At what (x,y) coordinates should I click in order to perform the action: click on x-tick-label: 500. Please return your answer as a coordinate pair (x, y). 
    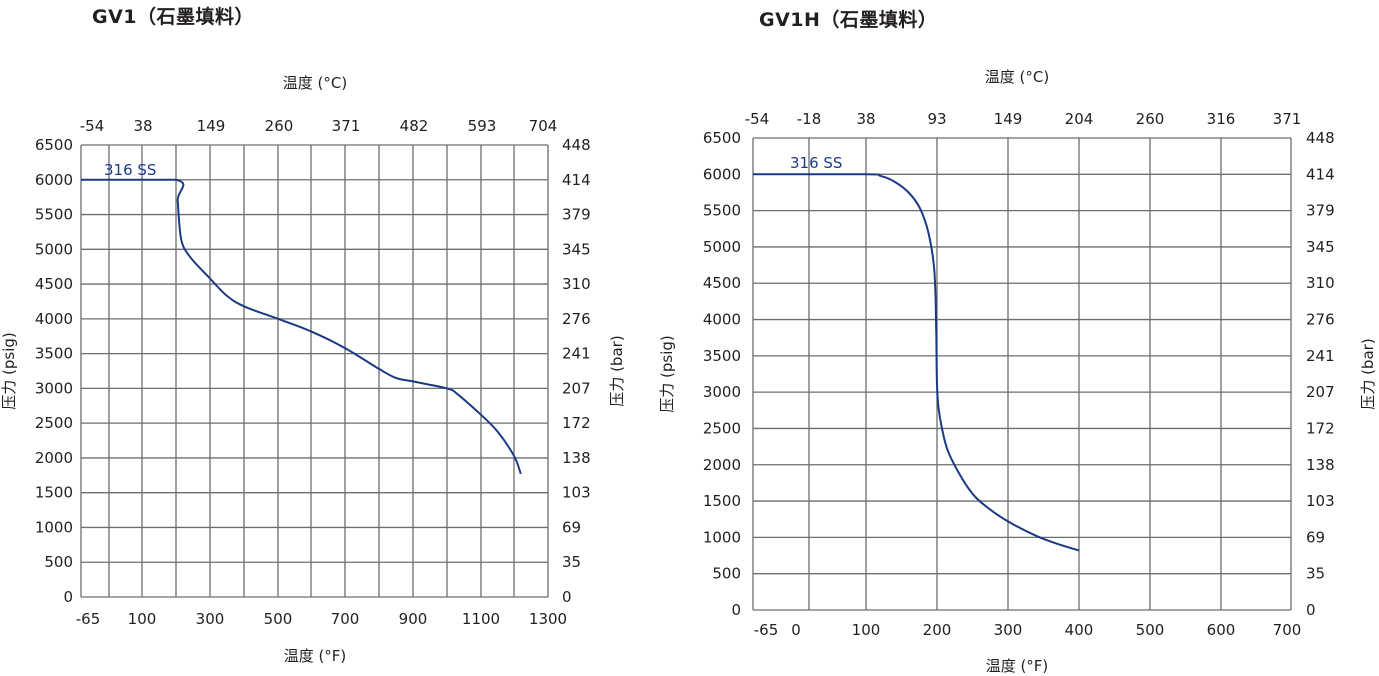
    Looking at the image, I should click on (278, 619).